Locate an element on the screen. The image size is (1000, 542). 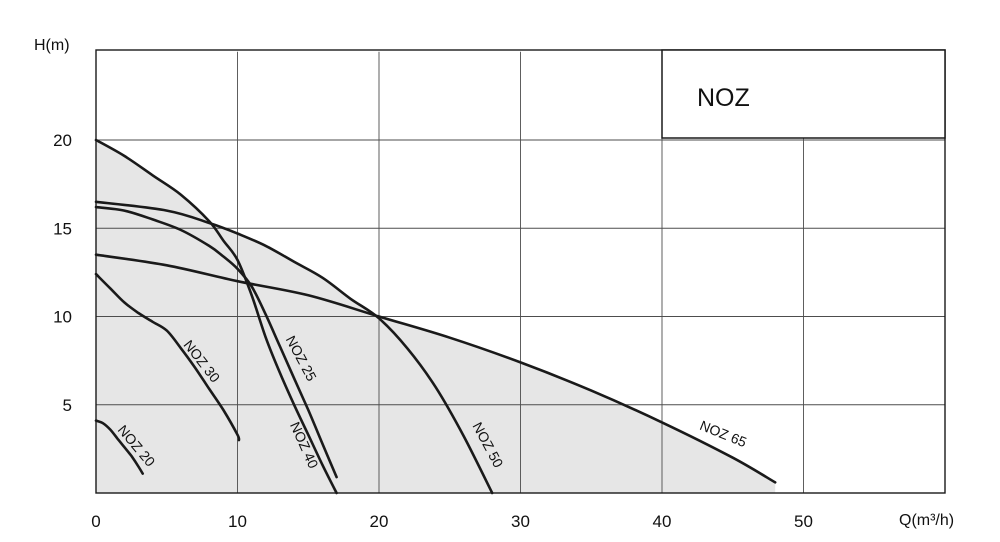
x-tick-label-50: 50 is located at coordinates (803, 521).